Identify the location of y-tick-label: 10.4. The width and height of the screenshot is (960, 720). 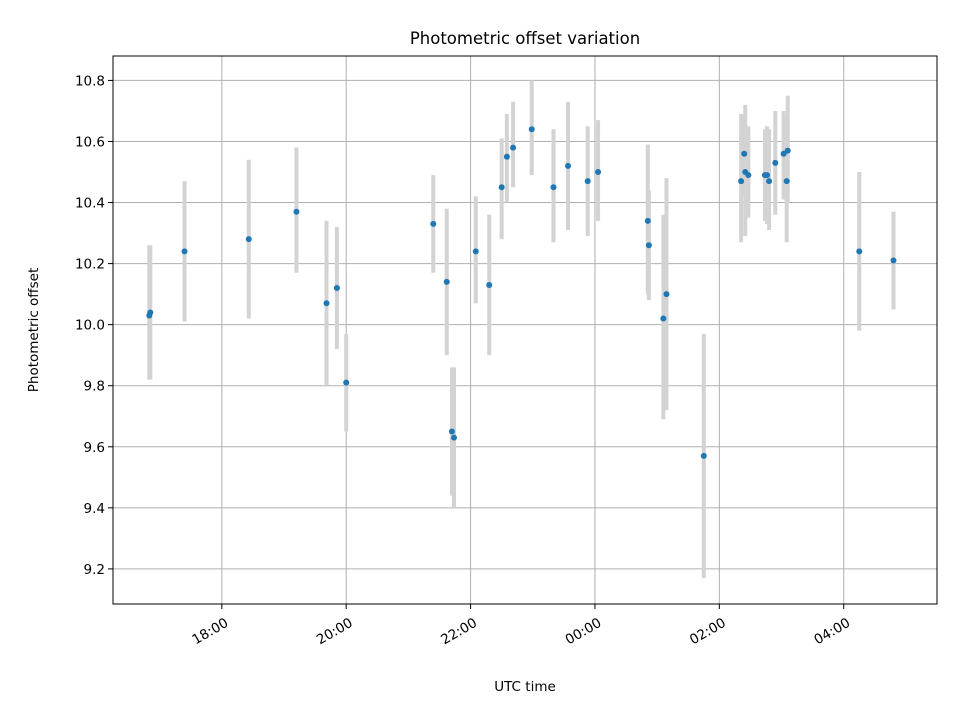
(90, 204).